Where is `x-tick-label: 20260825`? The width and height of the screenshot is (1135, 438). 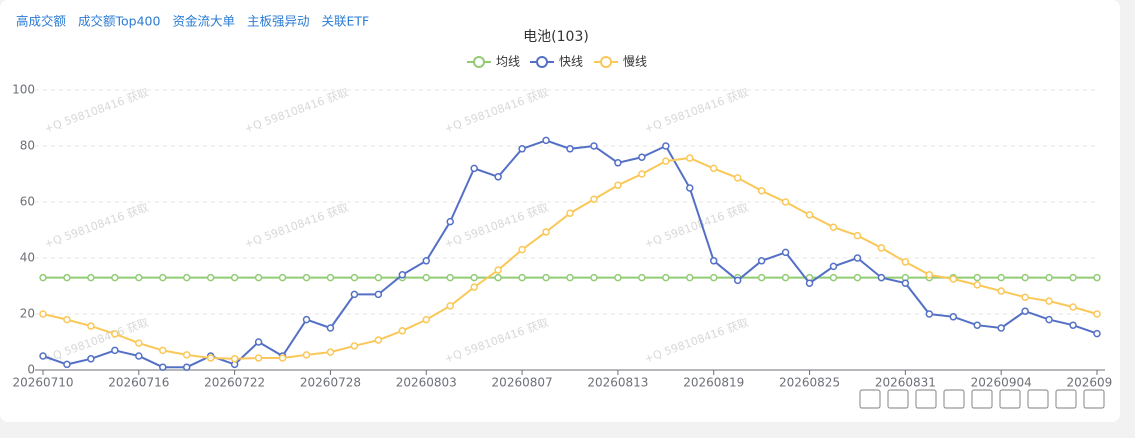 x-tick-label: 20260825 is located at coordinates (809, 383).